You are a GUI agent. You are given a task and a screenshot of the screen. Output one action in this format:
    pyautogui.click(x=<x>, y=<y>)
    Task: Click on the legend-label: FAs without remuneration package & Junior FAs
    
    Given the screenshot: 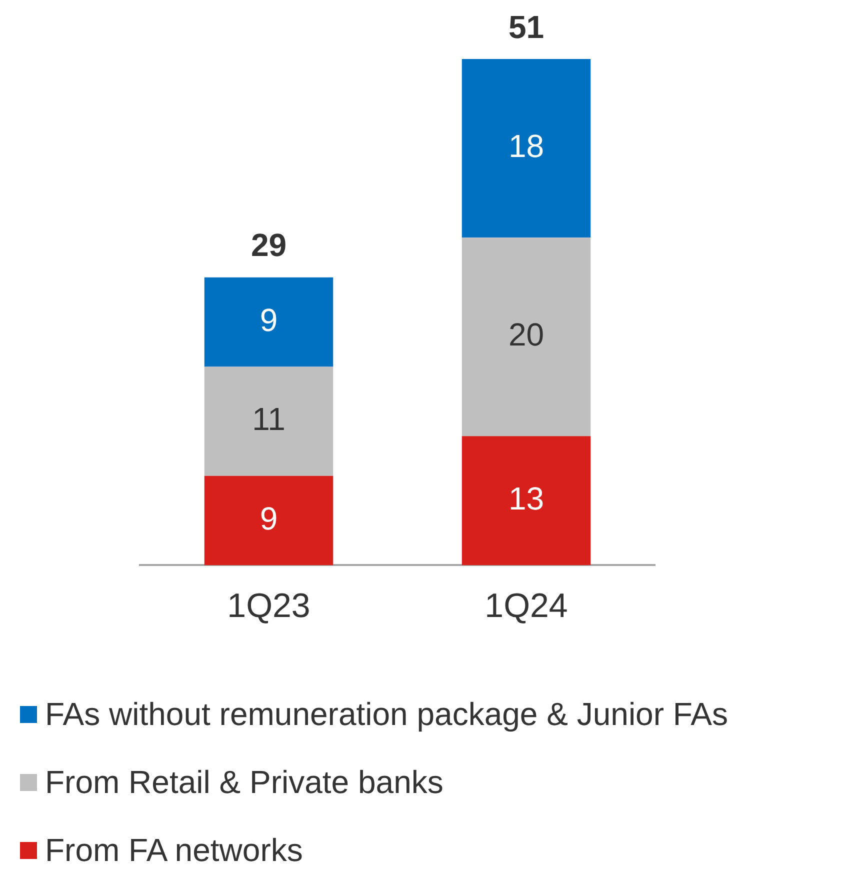 What is the action you would take?
    pyautogui.click(x=386, y=714)
    